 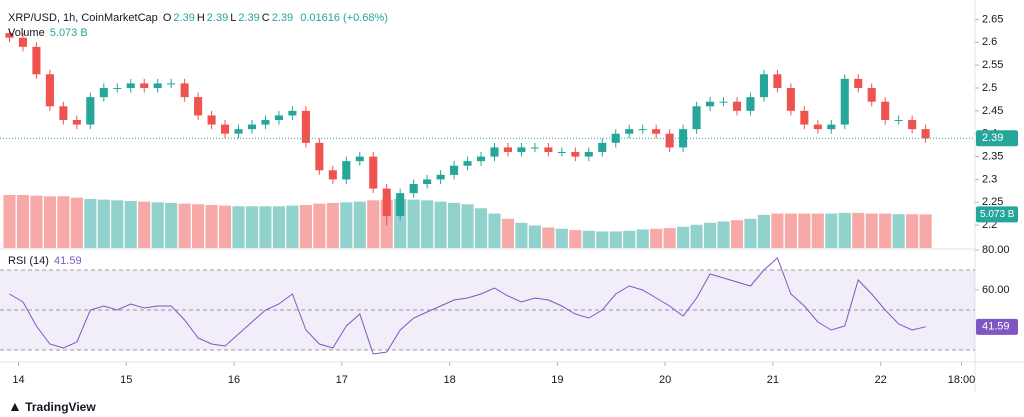 I want to click on x-tick-label: 16, so click(x=234, y=380).